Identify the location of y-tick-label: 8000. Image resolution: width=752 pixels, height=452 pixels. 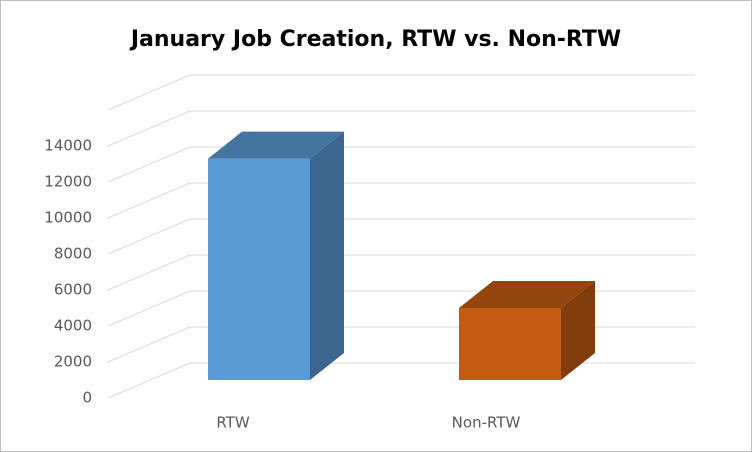
(73, 254).